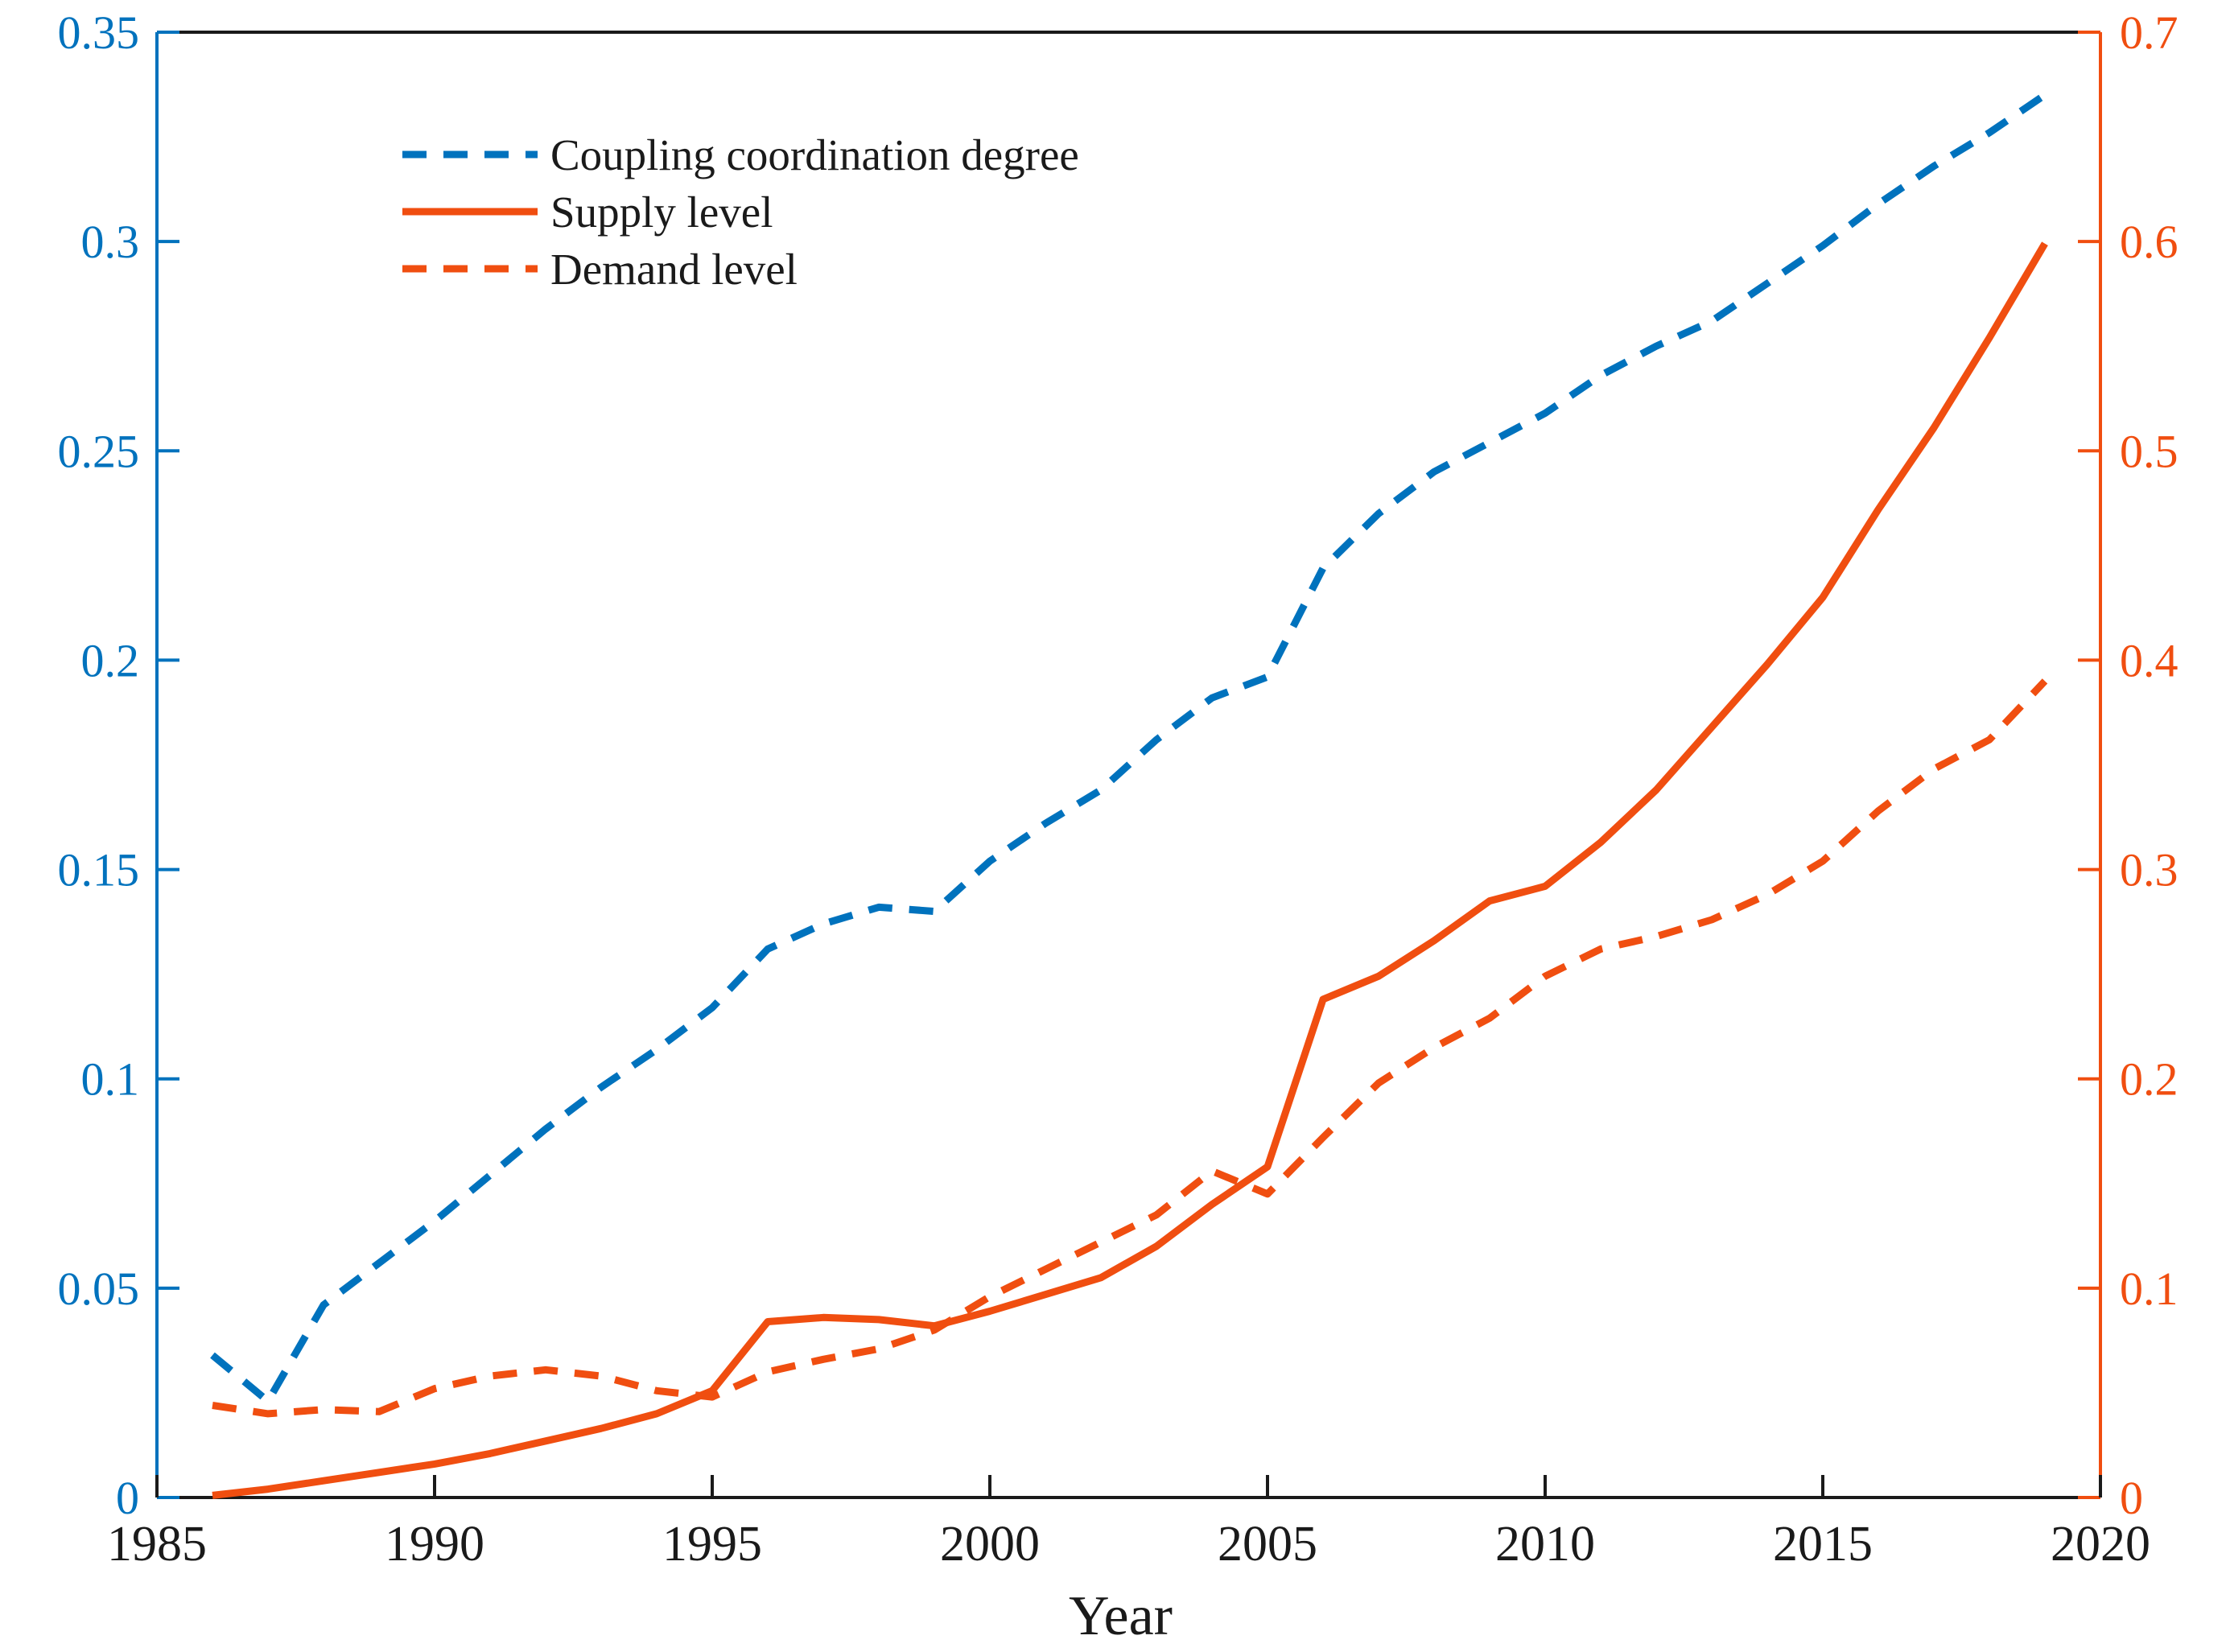 Image resolution: width=2230 pixels, height=1652 pixels. Describe the element at coordinates (110, 660) in the screenshot. I see `left-axis-tick-label: 0.2` at that location.